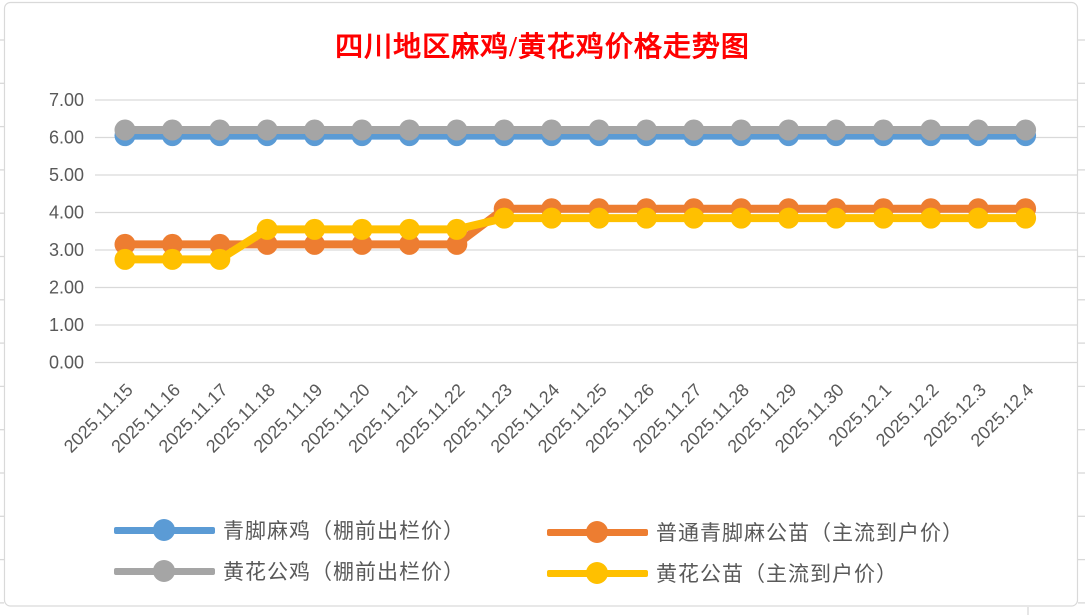  I want to click on y-axis-label: 7.00, so click(66, 100).